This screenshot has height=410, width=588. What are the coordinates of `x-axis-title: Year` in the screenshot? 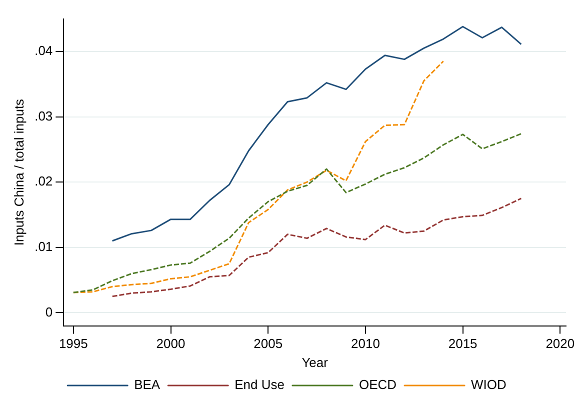 It's located at (315, 362).